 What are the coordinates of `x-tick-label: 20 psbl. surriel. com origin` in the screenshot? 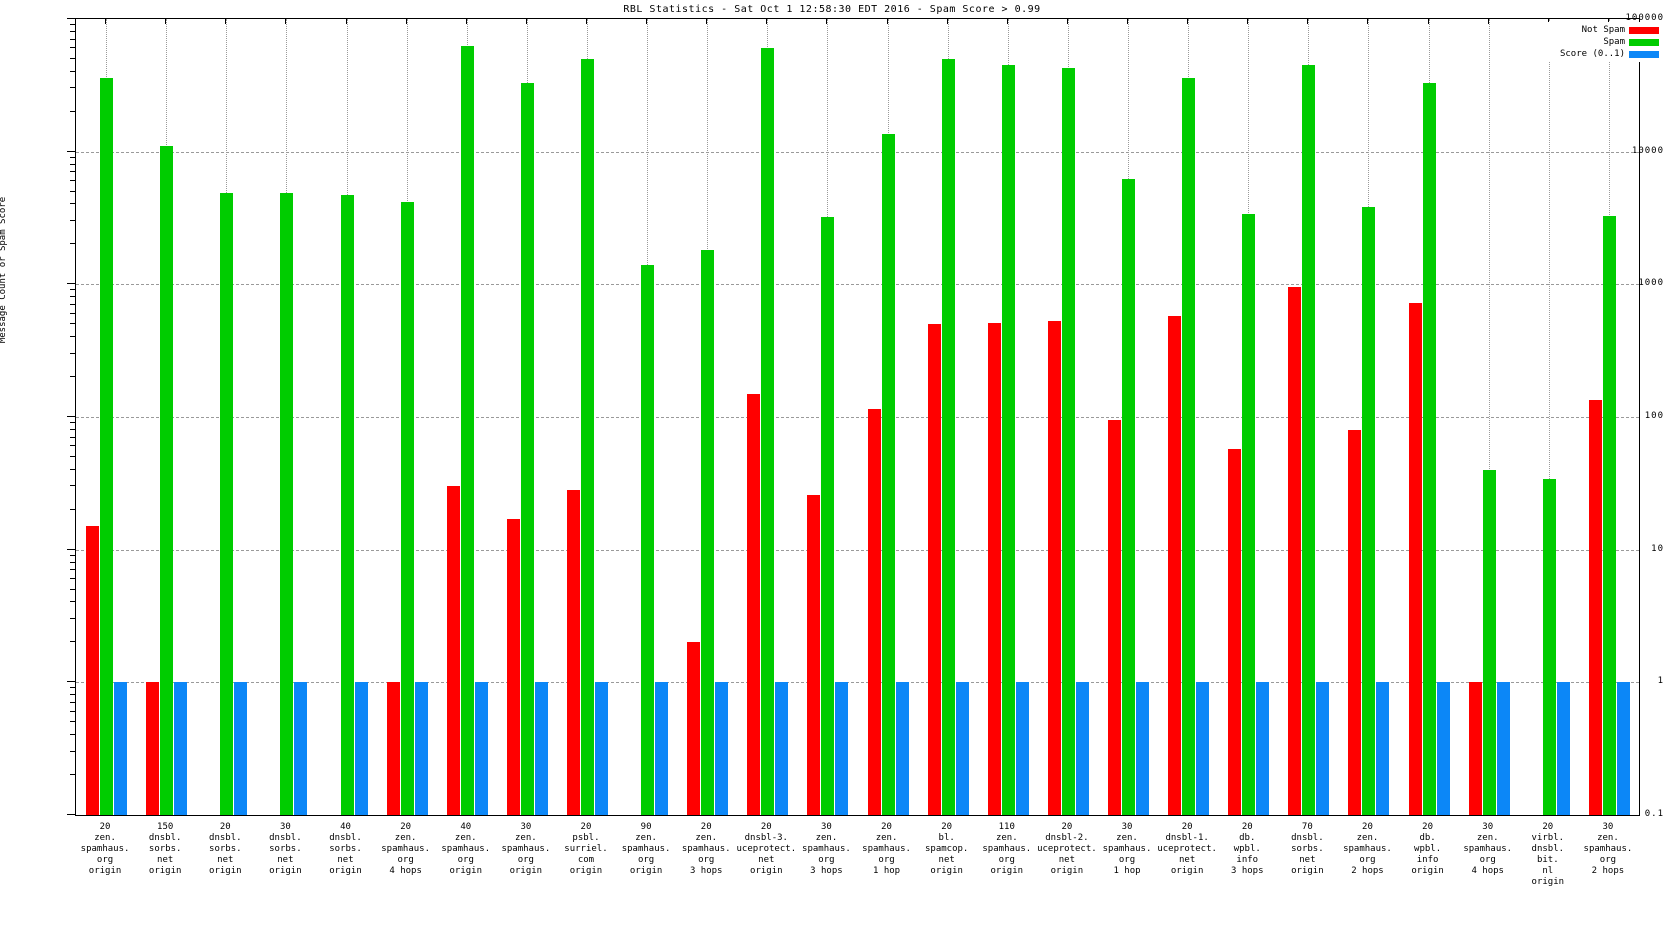 It's located at (585, 849).